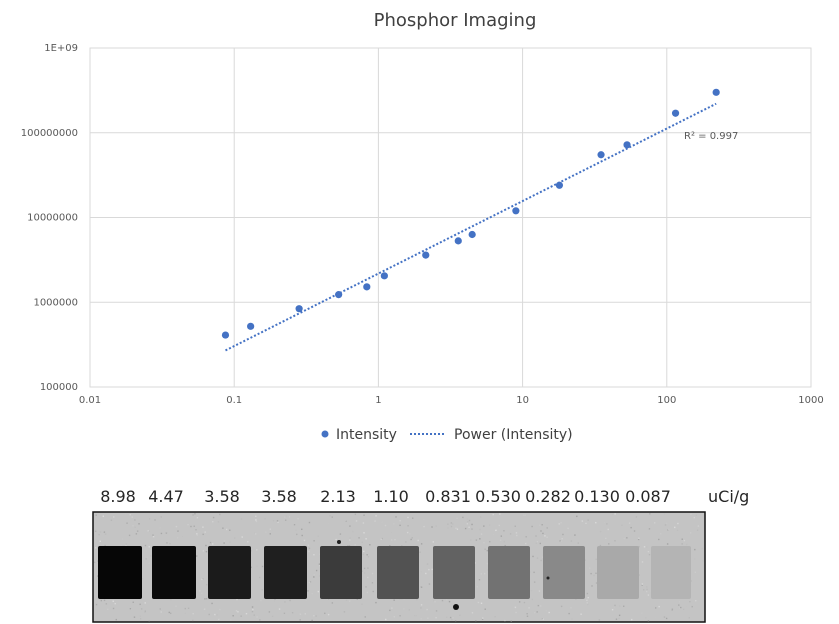 The image size is (839, 624). Describe the element at coordinates (648, 496) in the screenshot. I see `blot-label: 0.087` at that location.